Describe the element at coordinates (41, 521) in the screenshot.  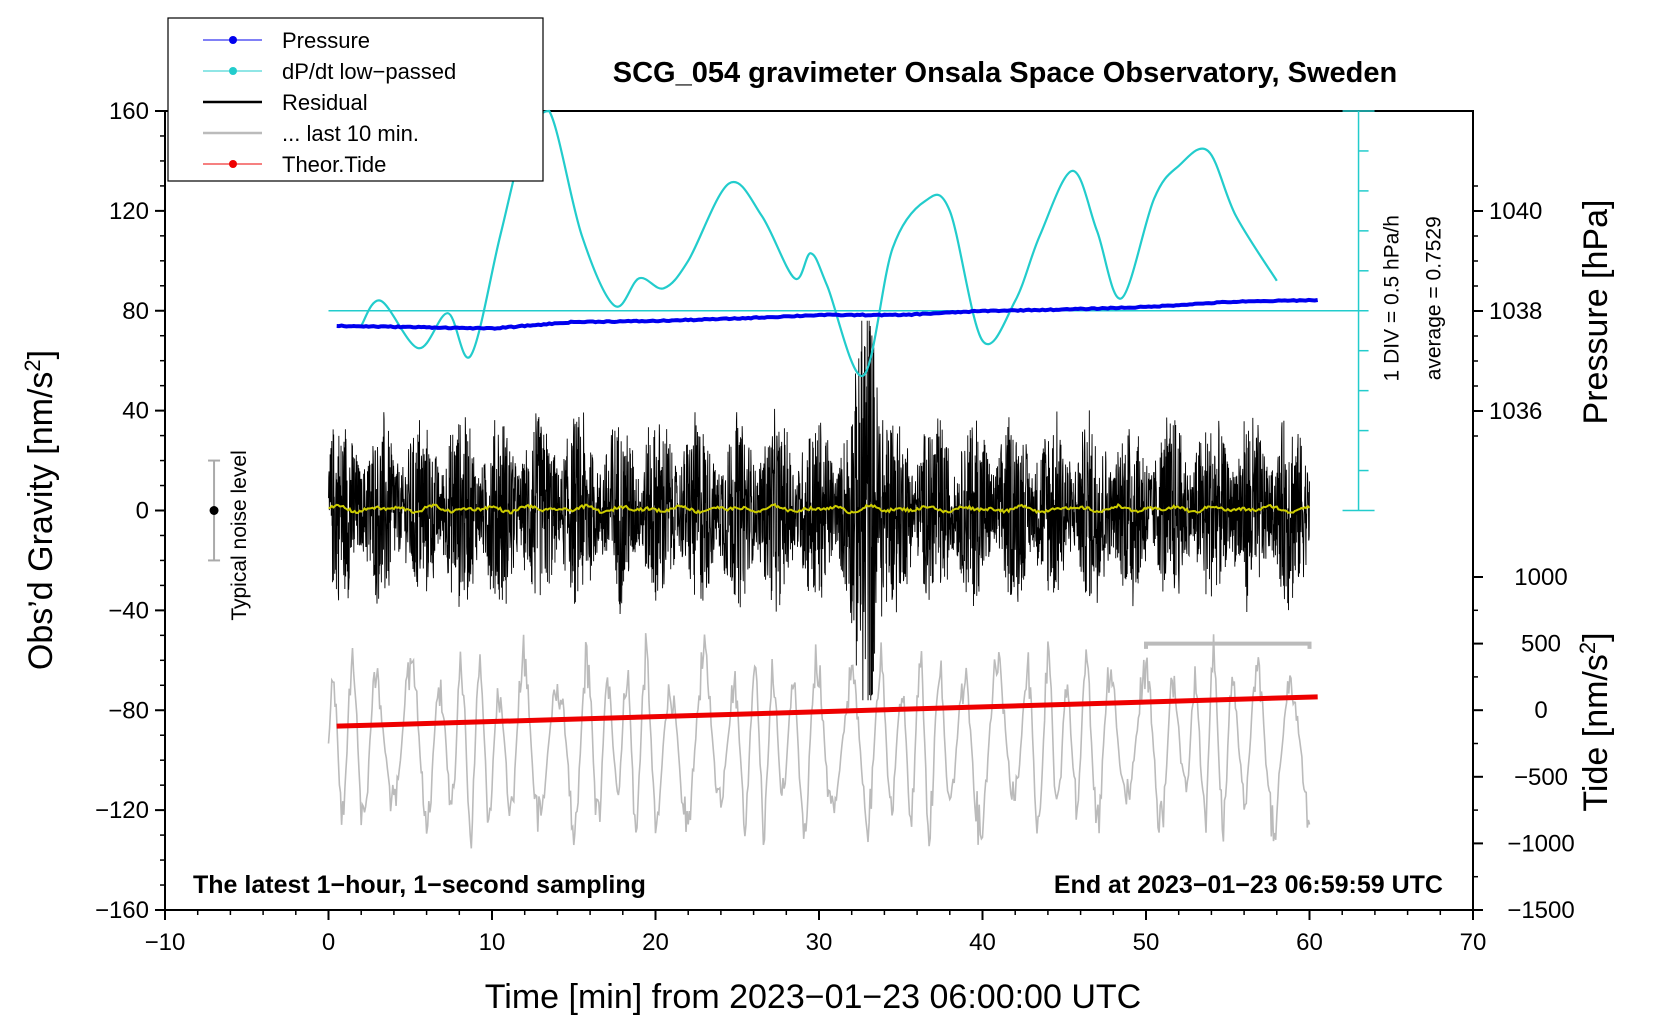
I see `y-axis-title-gravity-main: Obs’d Gravity [nm/s` at that location.